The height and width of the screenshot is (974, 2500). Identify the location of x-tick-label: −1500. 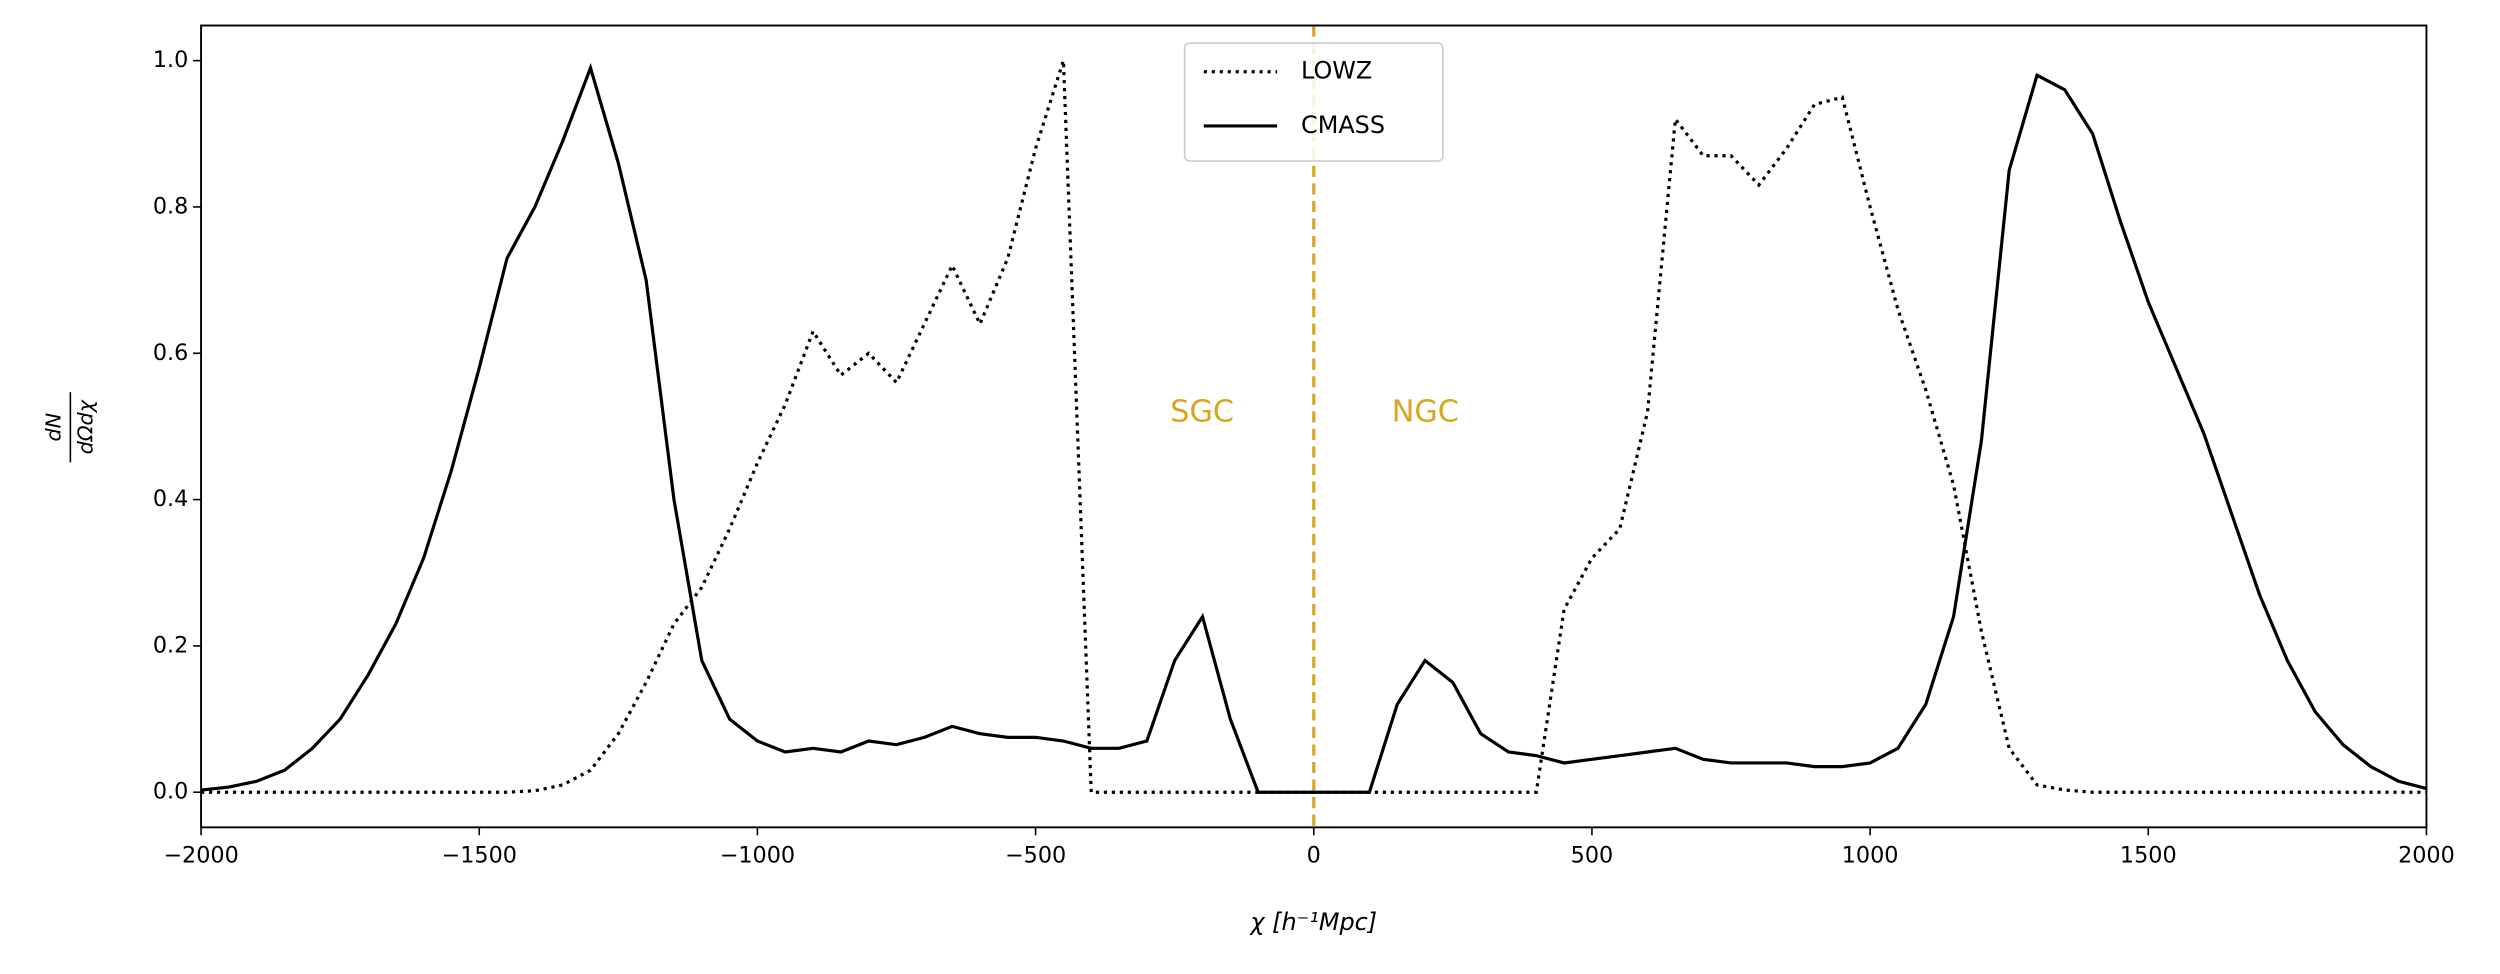
(479, 856).